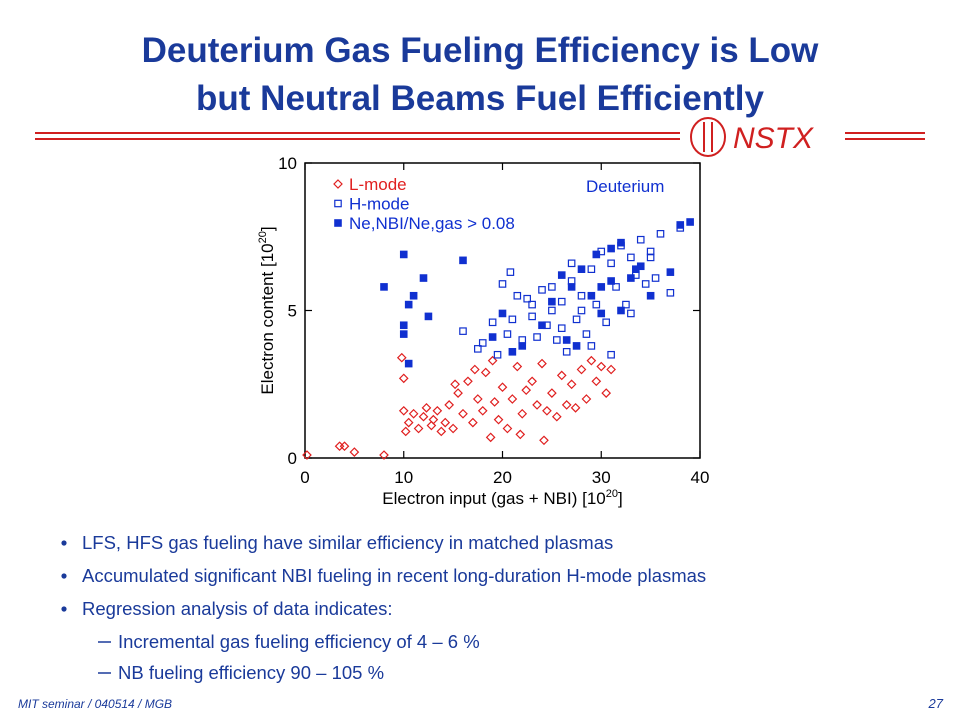 This screenshot has height=725, width=960. I want to click on y-tick-label: 10, so click(287, 163).